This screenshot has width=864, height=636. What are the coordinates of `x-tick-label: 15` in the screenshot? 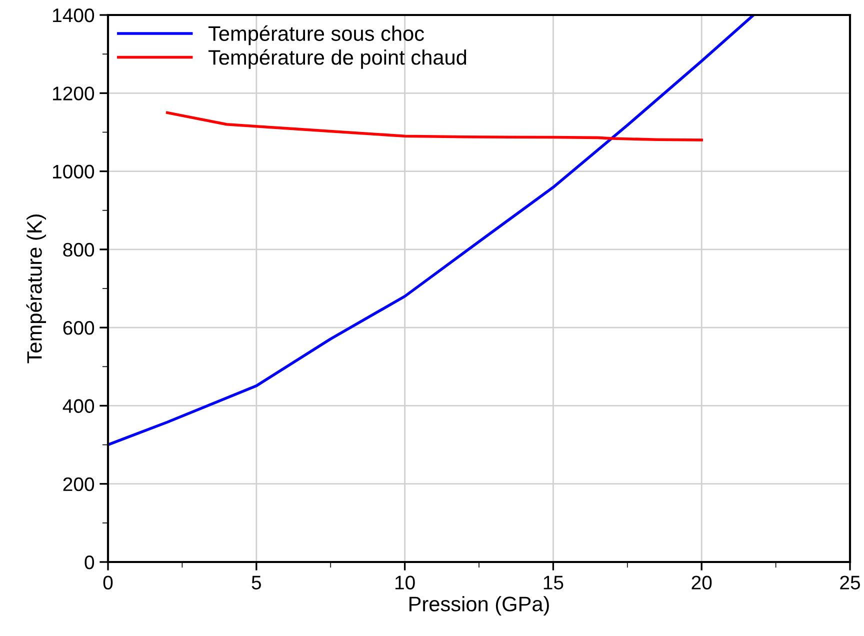 It's located at (554, 583).